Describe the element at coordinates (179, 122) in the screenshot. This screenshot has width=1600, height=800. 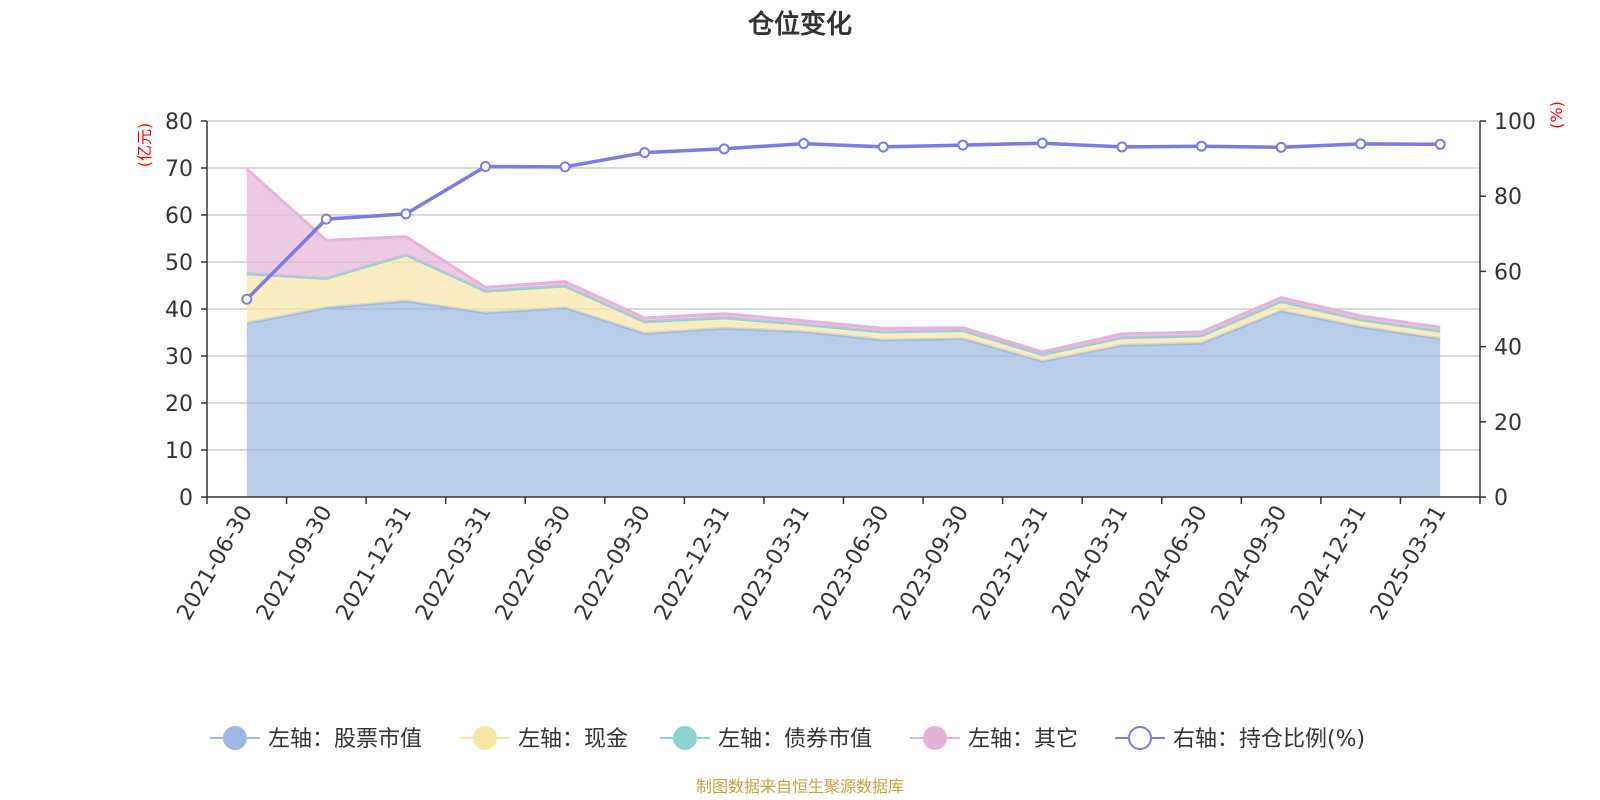
I see `left-tick-label: 80` at that location.